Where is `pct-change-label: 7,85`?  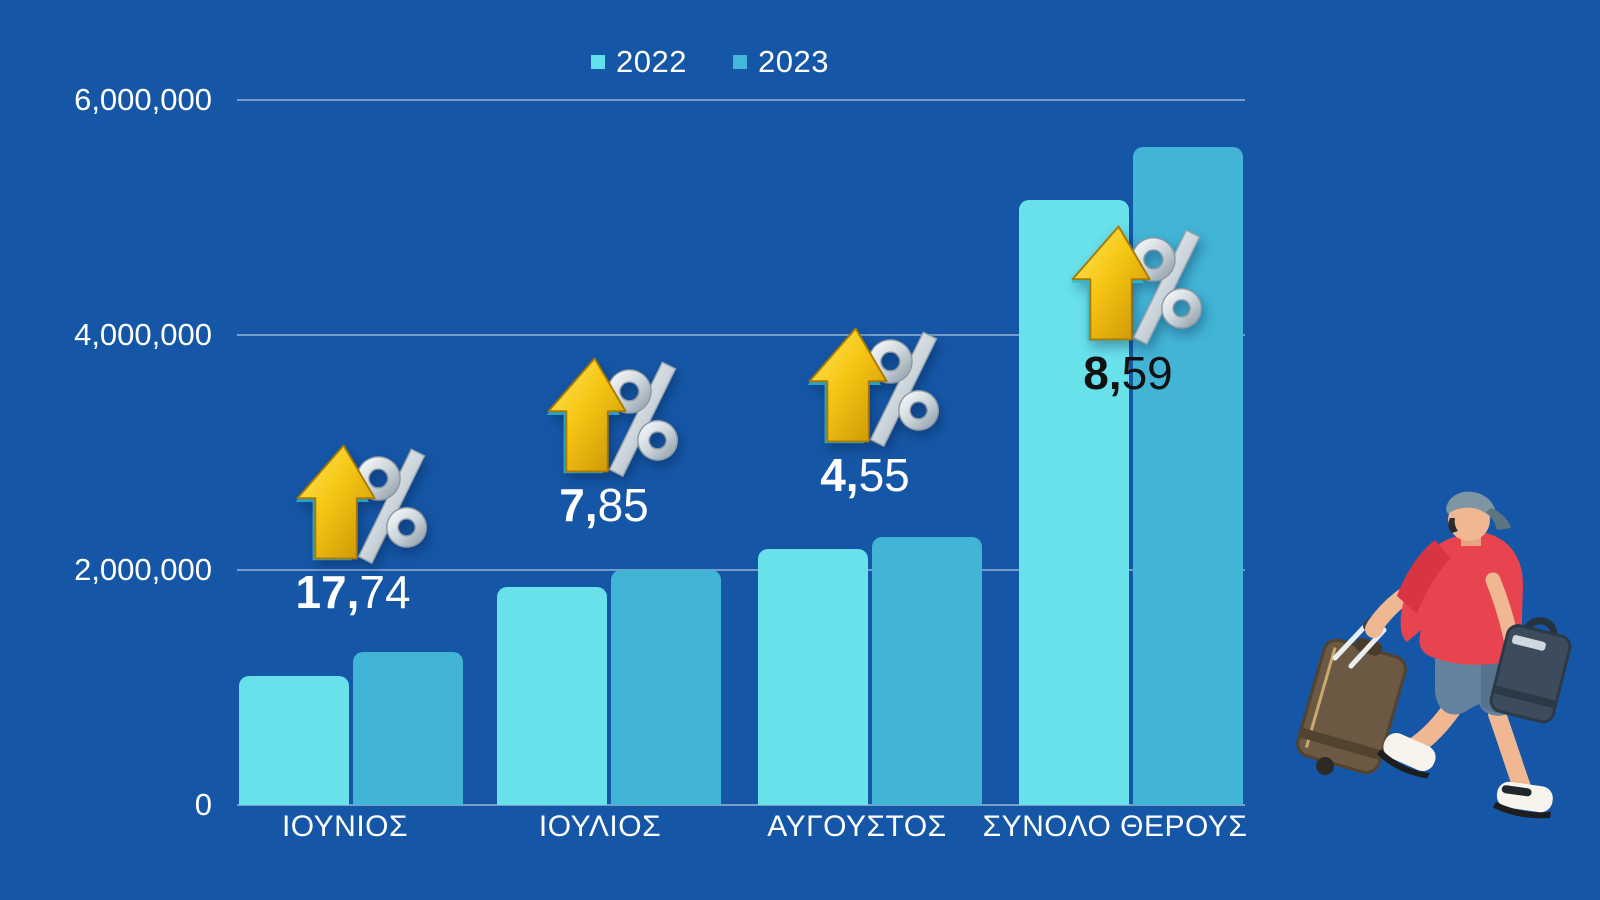
pct-change-label: 7,85 is located at coordinates (604, 505).